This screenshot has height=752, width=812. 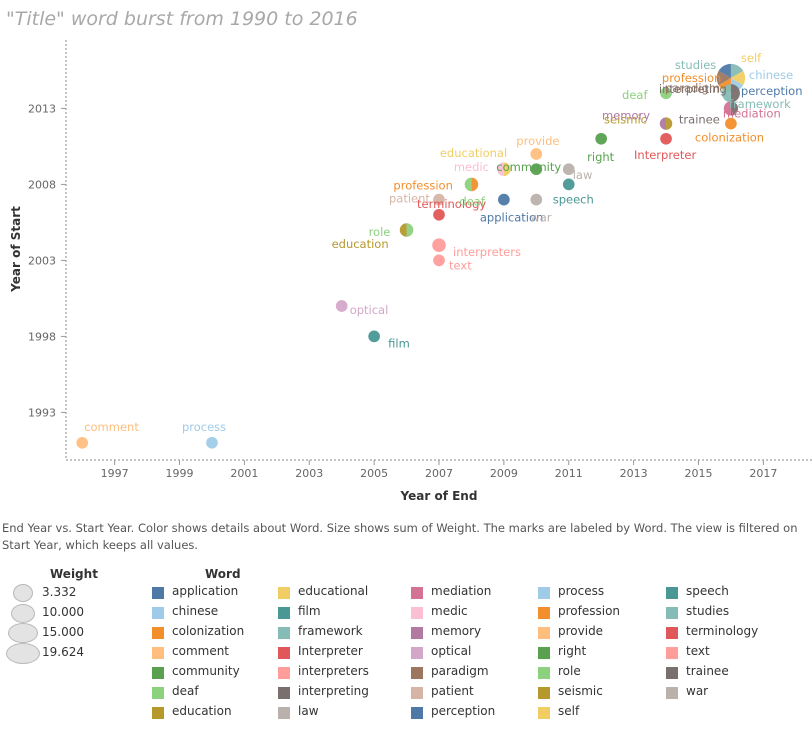 What do you see at coordinates (511, 218) in the screenshot?
I see `data-label-application: application` at bounding box center [511, 218].